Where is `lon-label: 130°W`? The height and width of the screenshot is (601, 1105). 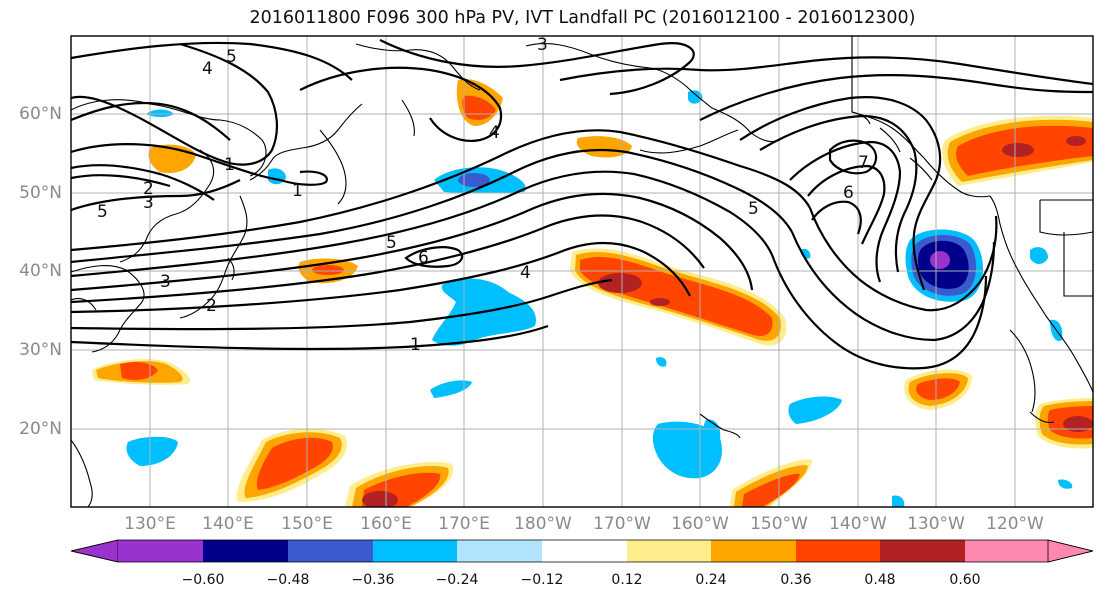 lon-label: 130°W is located at coordinates (936, 524).